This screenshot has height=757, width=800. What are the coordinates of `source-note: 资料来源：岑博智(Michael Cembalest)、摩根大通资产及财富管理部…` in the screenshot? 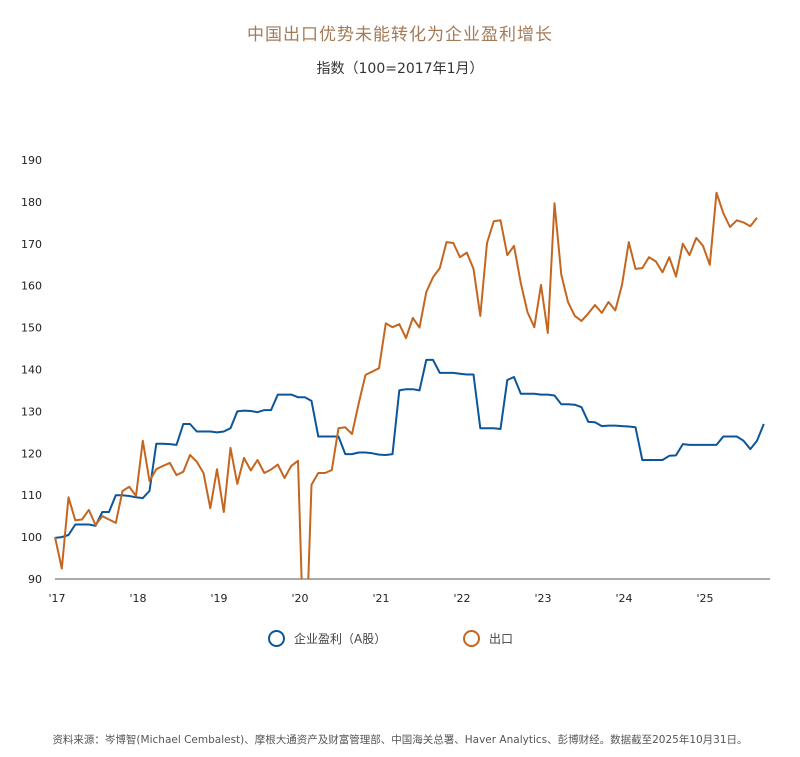 It's located at (400, 740).